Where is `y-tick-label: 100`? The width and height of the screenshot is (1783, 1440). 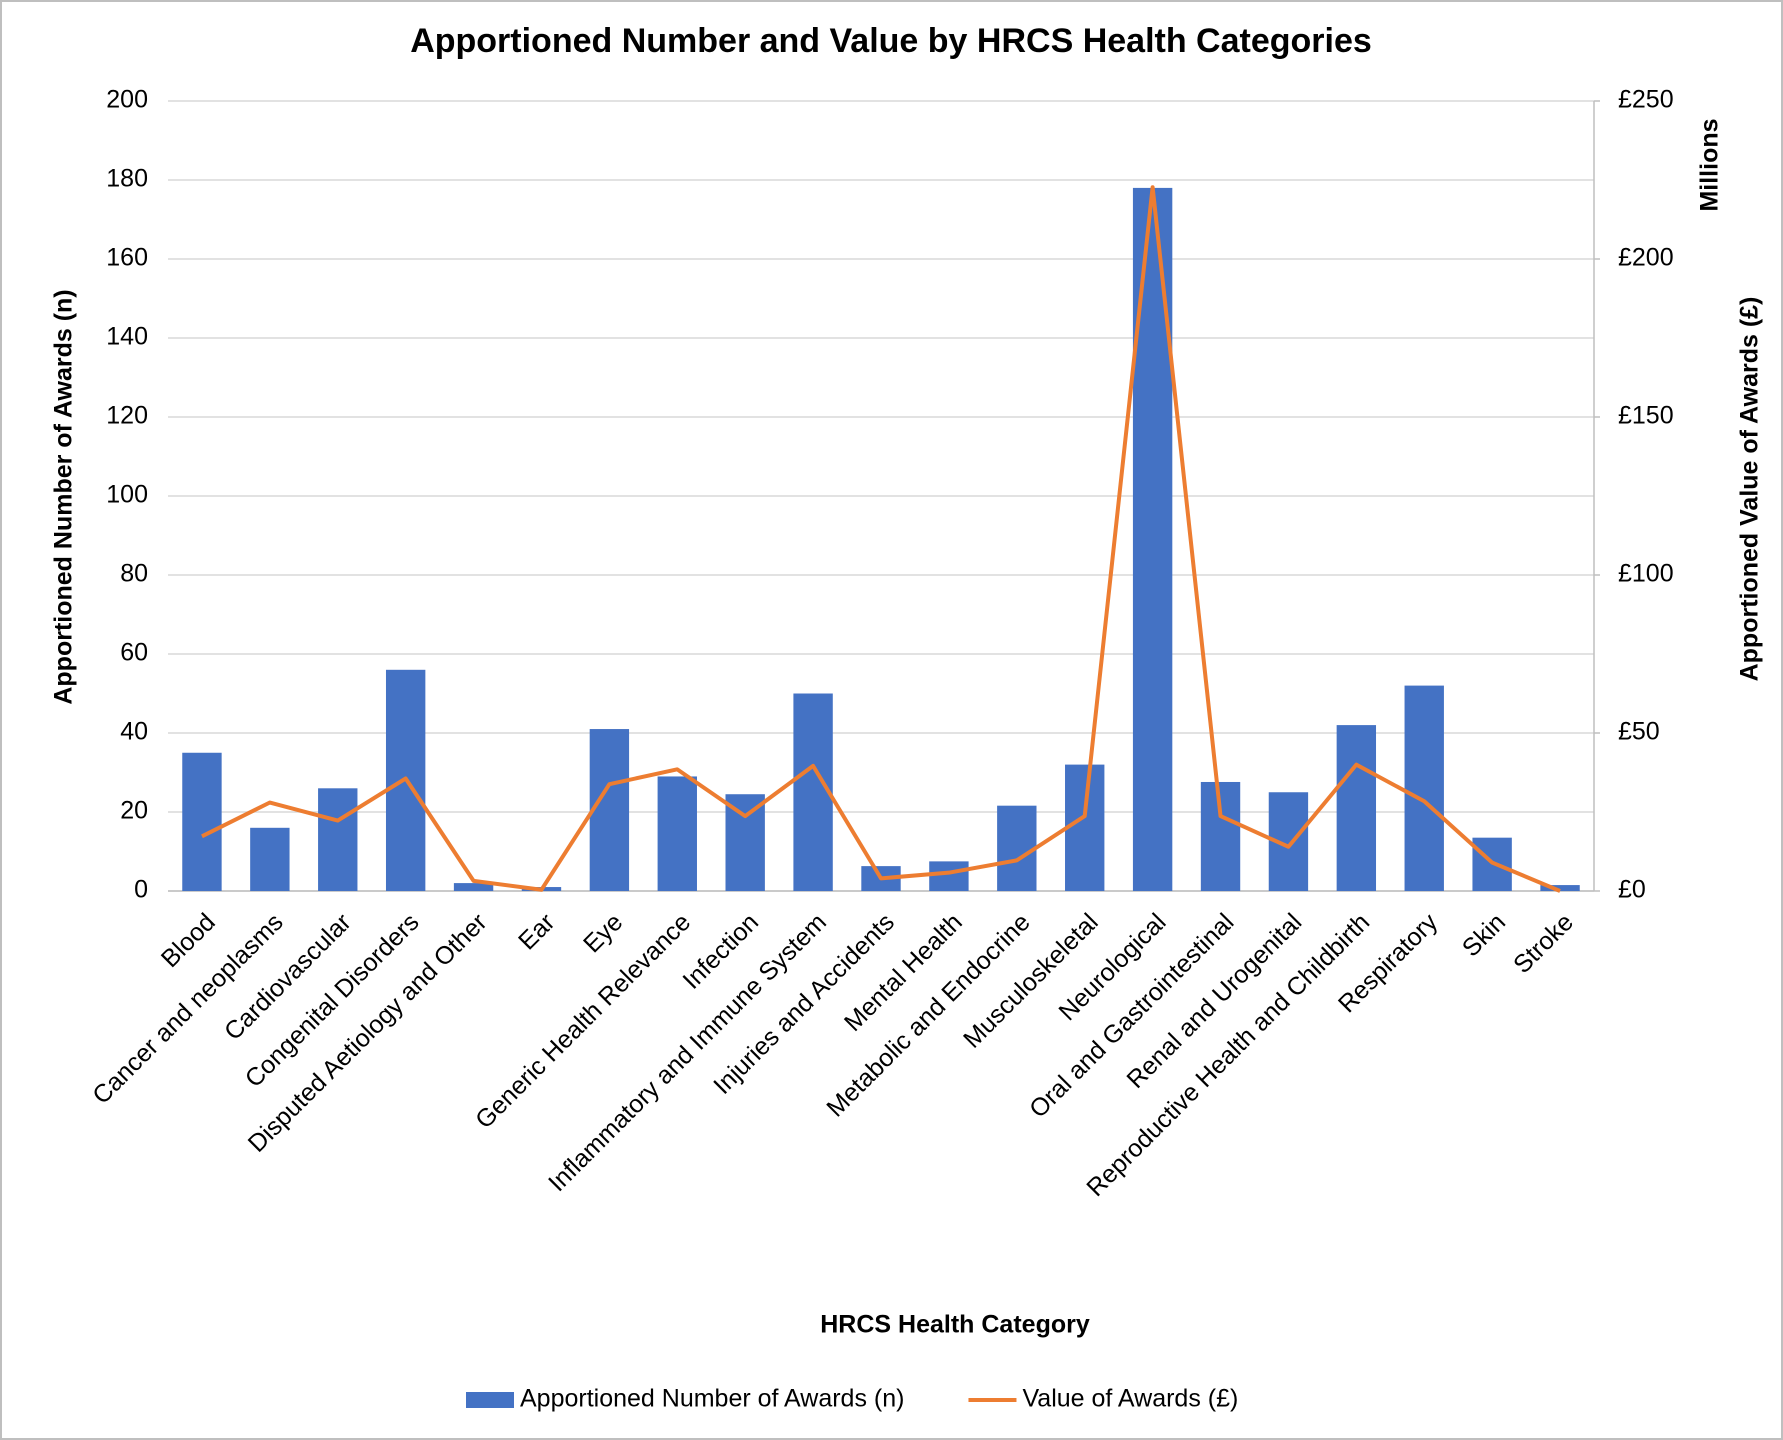
y-tick-label: 100 is located at coordinates (127, 495).